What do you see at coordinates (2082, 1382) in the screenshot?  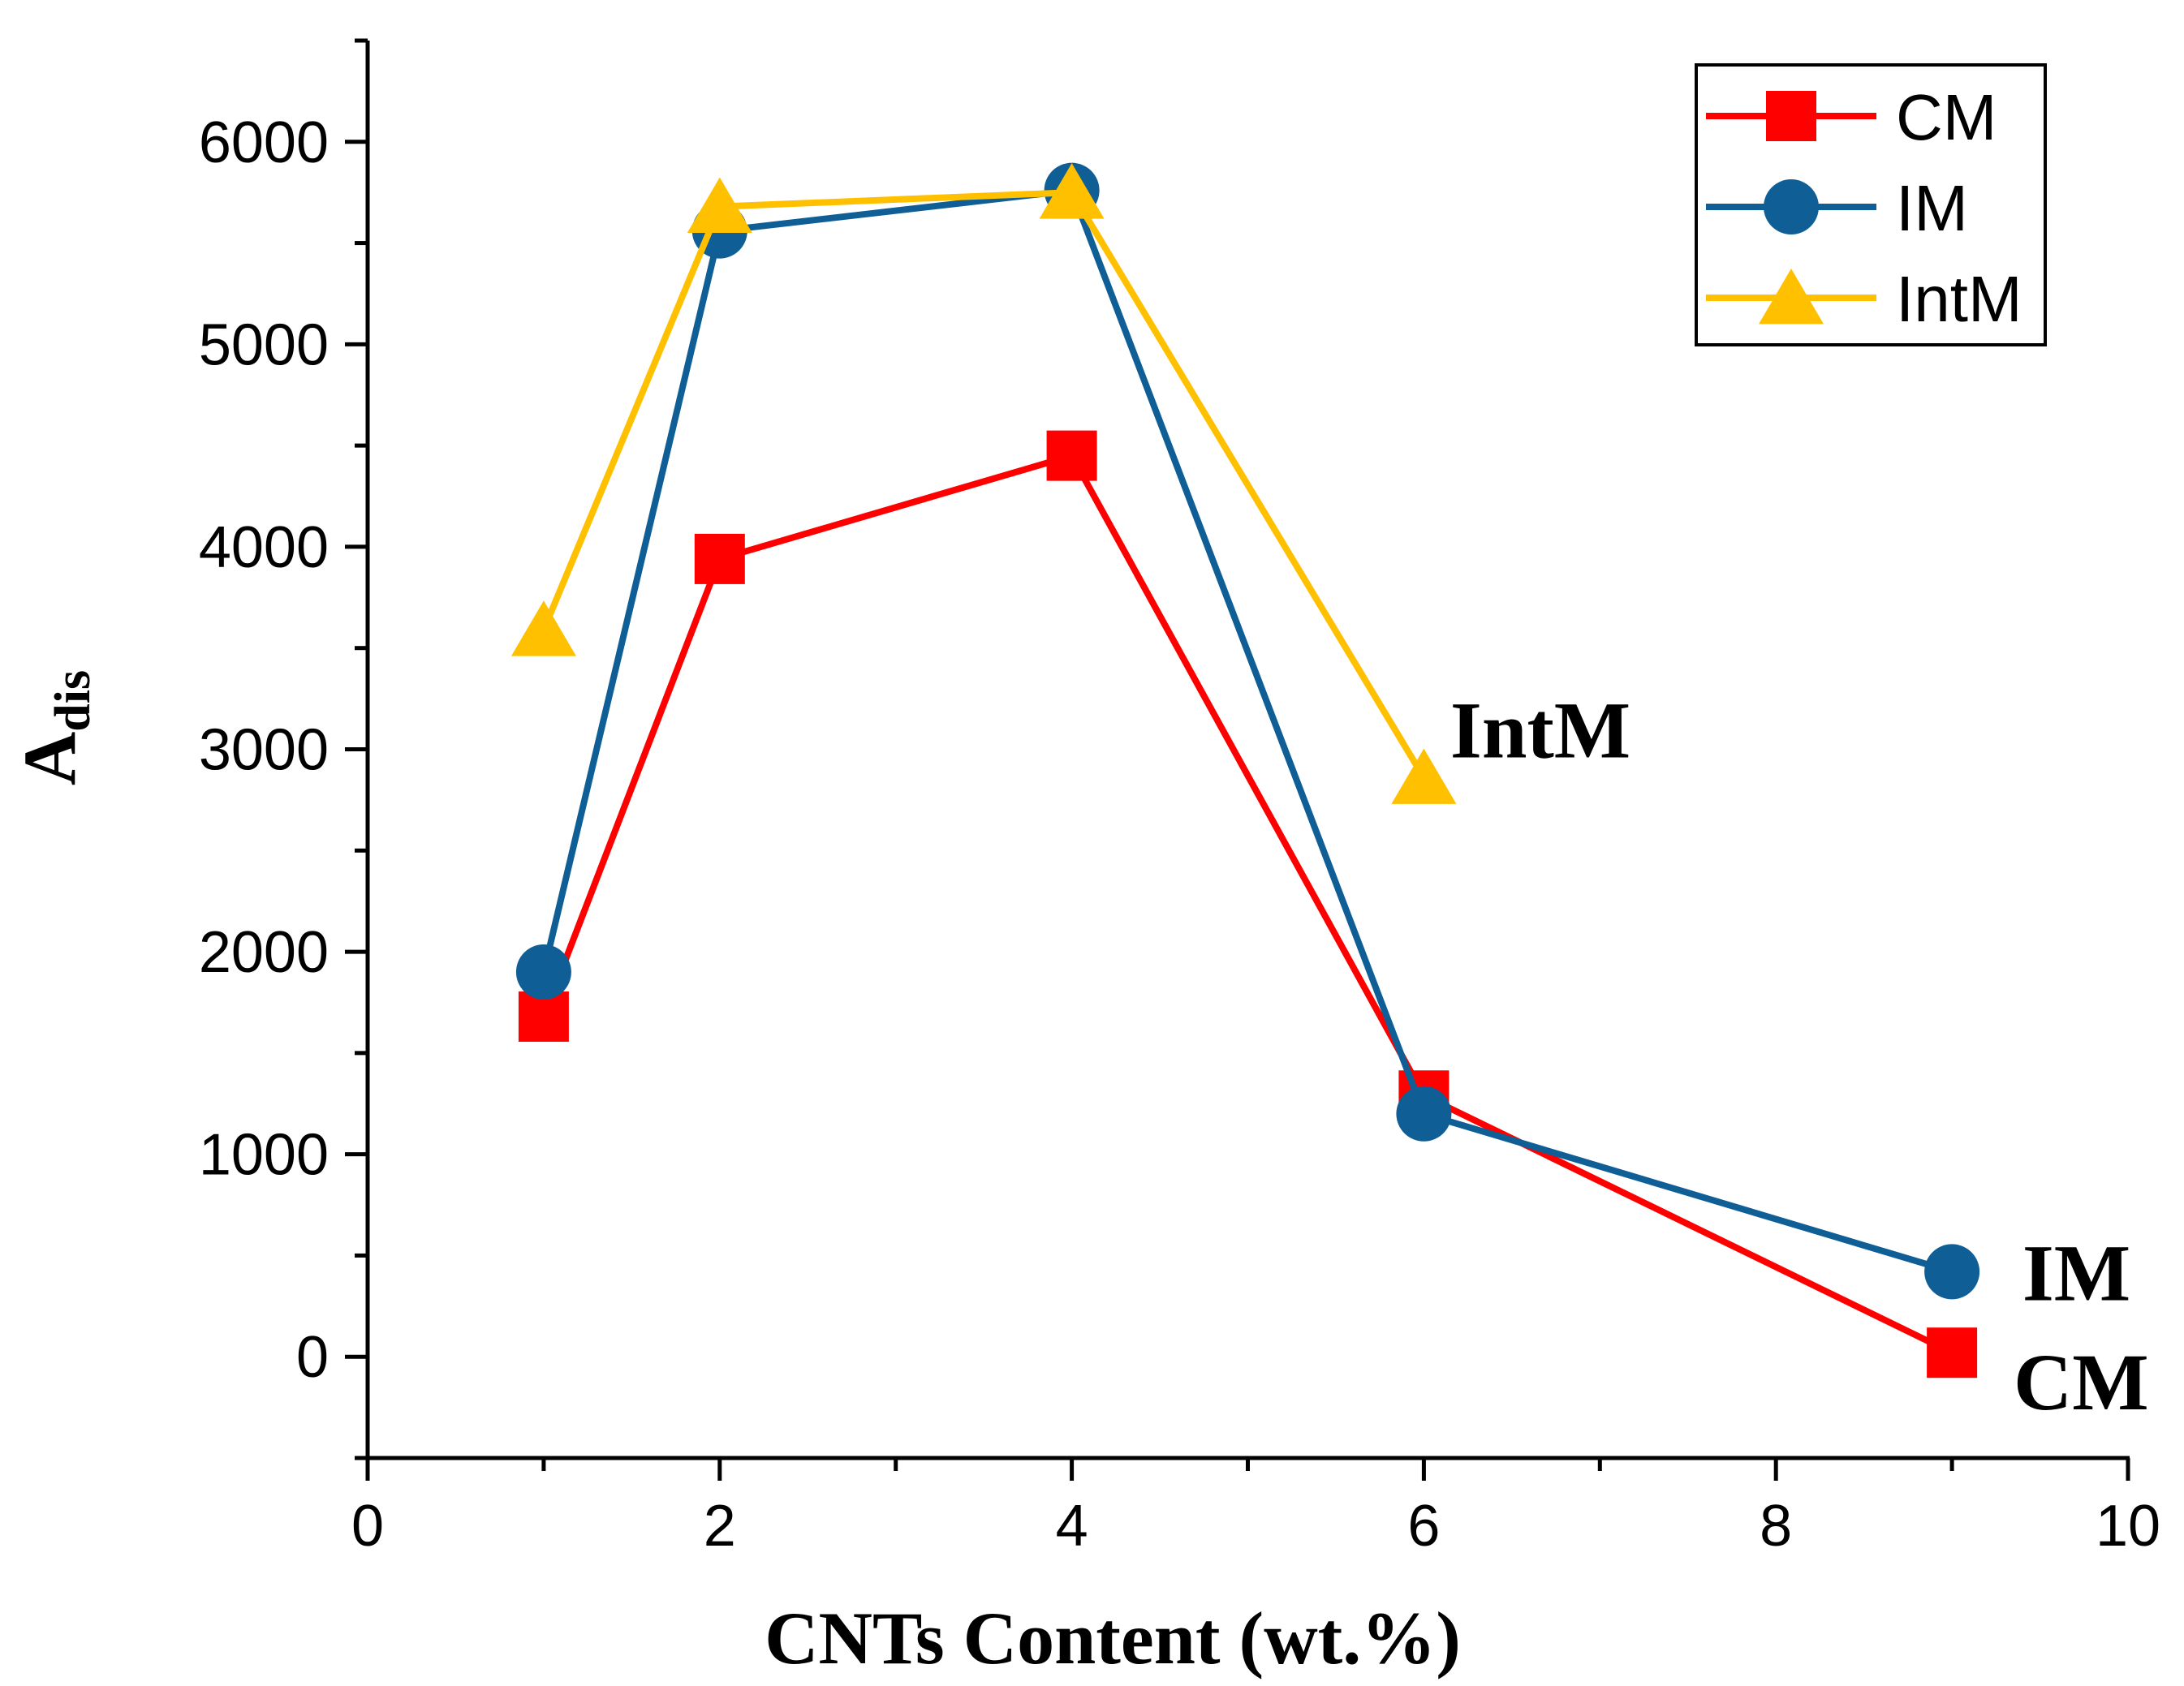 I see `annotation-CM: CM` at bounding box center [2082, 1382].